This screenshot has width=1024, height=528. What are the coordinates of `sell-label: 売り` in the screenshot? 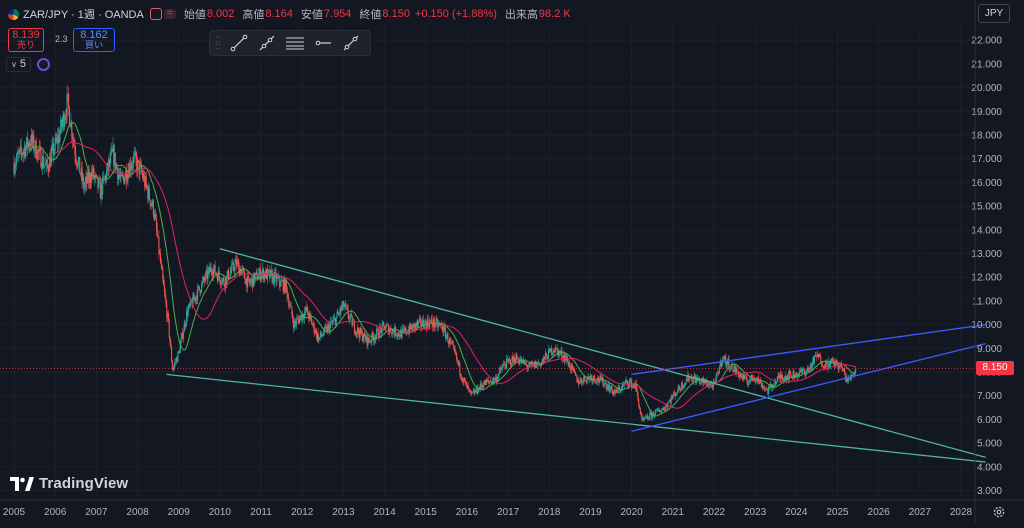 It's located at (25, 45).